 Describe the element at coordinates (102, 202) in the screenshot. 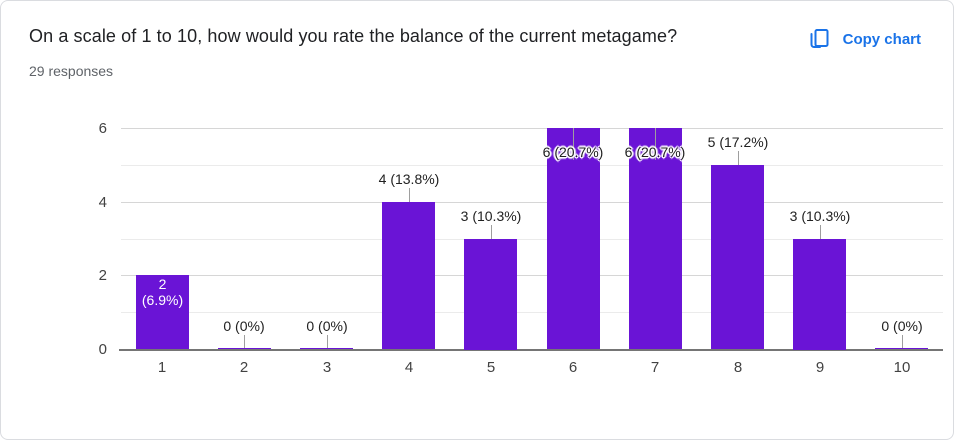

I see `y-tick-4: 4` at that location.